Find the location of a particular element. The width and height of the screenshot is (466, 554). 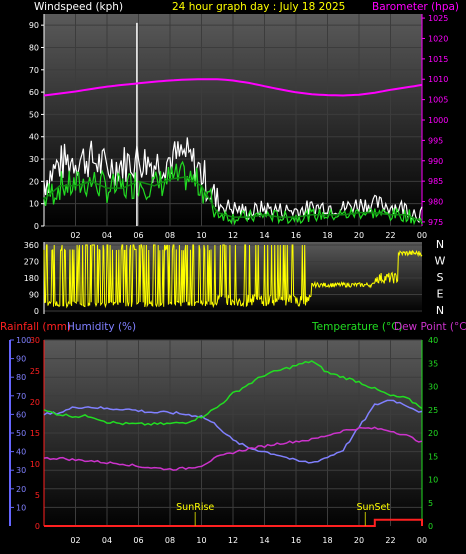

rainfall-line is located at coordinates (233, 522).